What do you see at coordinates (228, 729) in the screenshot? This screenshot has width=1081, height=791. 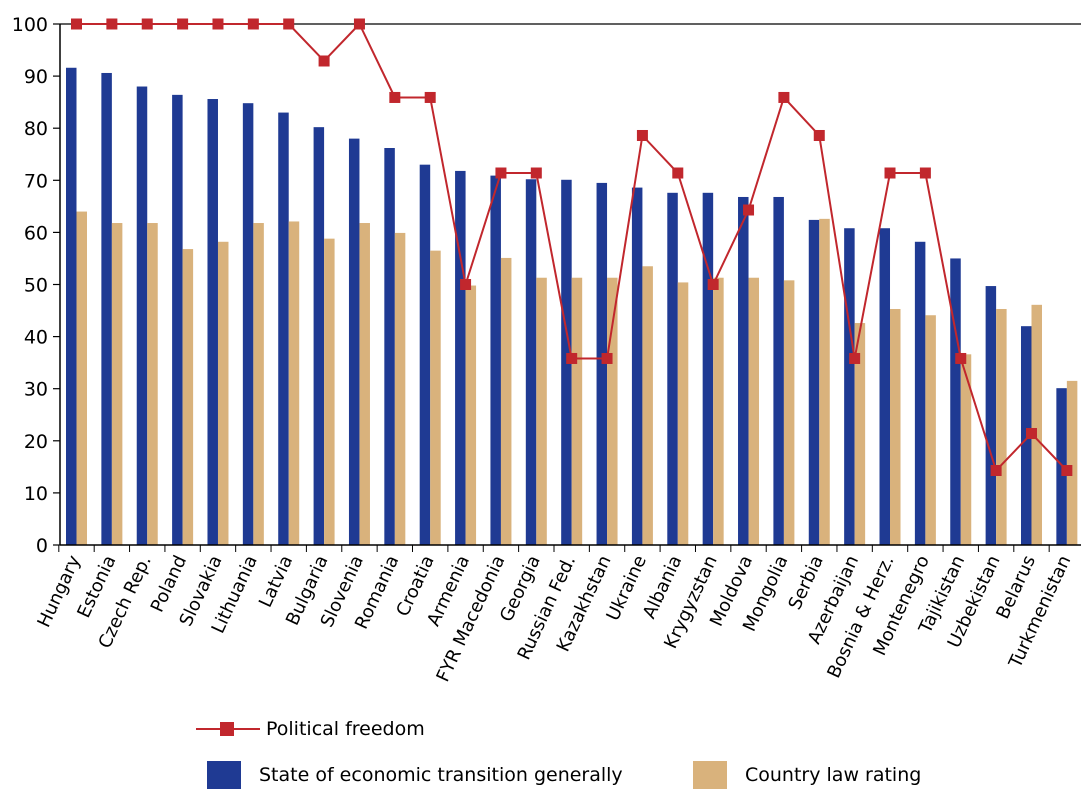 I see `legend-swatch-political-freedom` at bounding box center [228, 729].